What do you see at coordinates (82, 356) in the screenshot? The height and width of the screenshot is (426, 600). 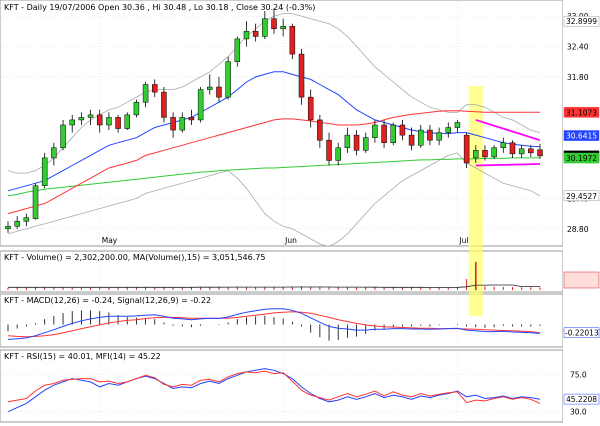 I see `rsi-title: KFT - RSI(15) = 40.01, MFI(14) = 45.22` at bounding box center [82, 356].